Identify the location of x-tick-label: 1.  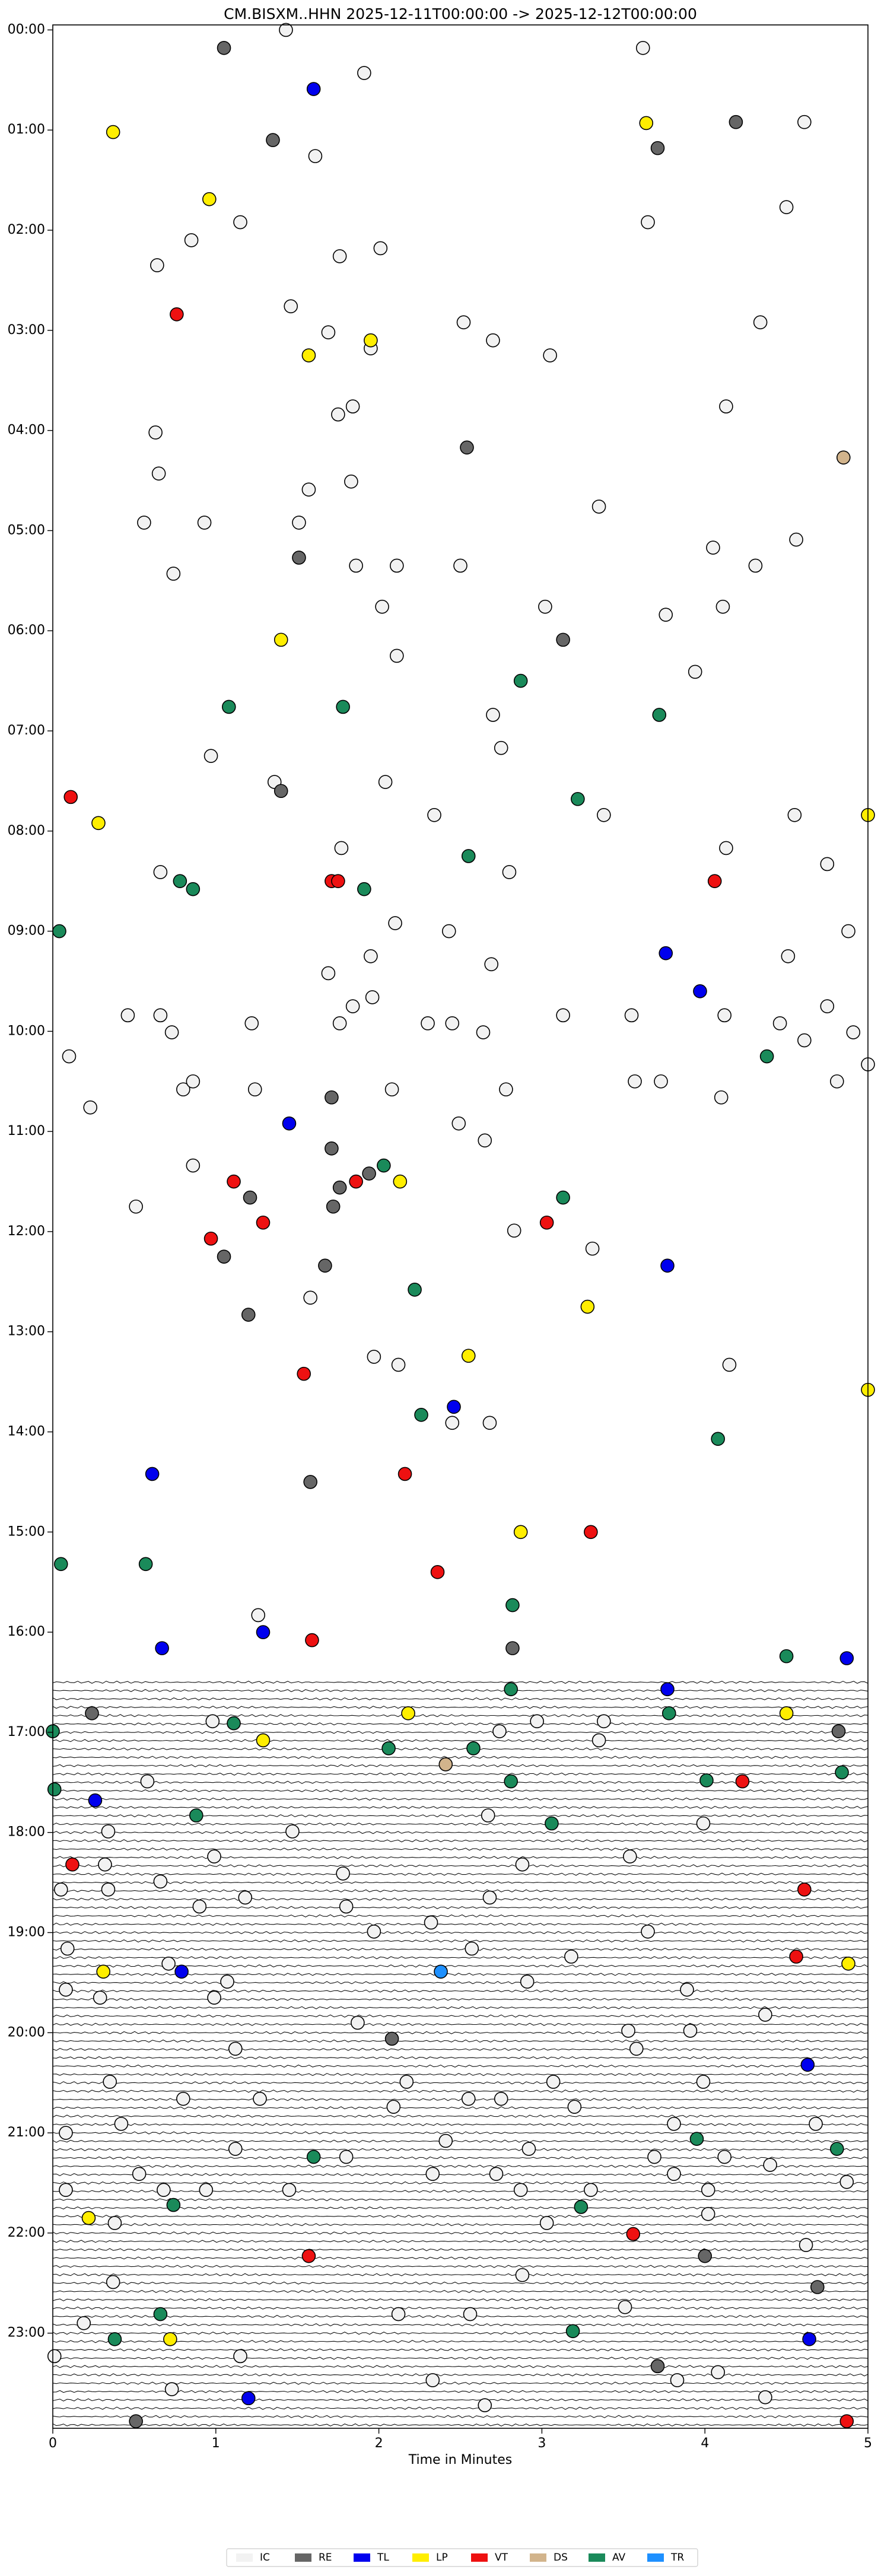
(216, 2443).